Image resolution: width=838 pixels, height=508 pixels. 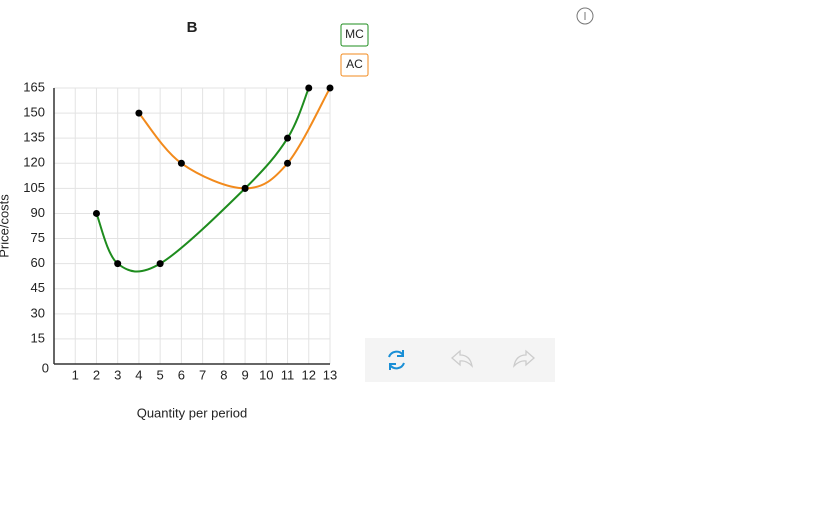 I want to click on y-tick-label: 90, so click(x=38, y=212).